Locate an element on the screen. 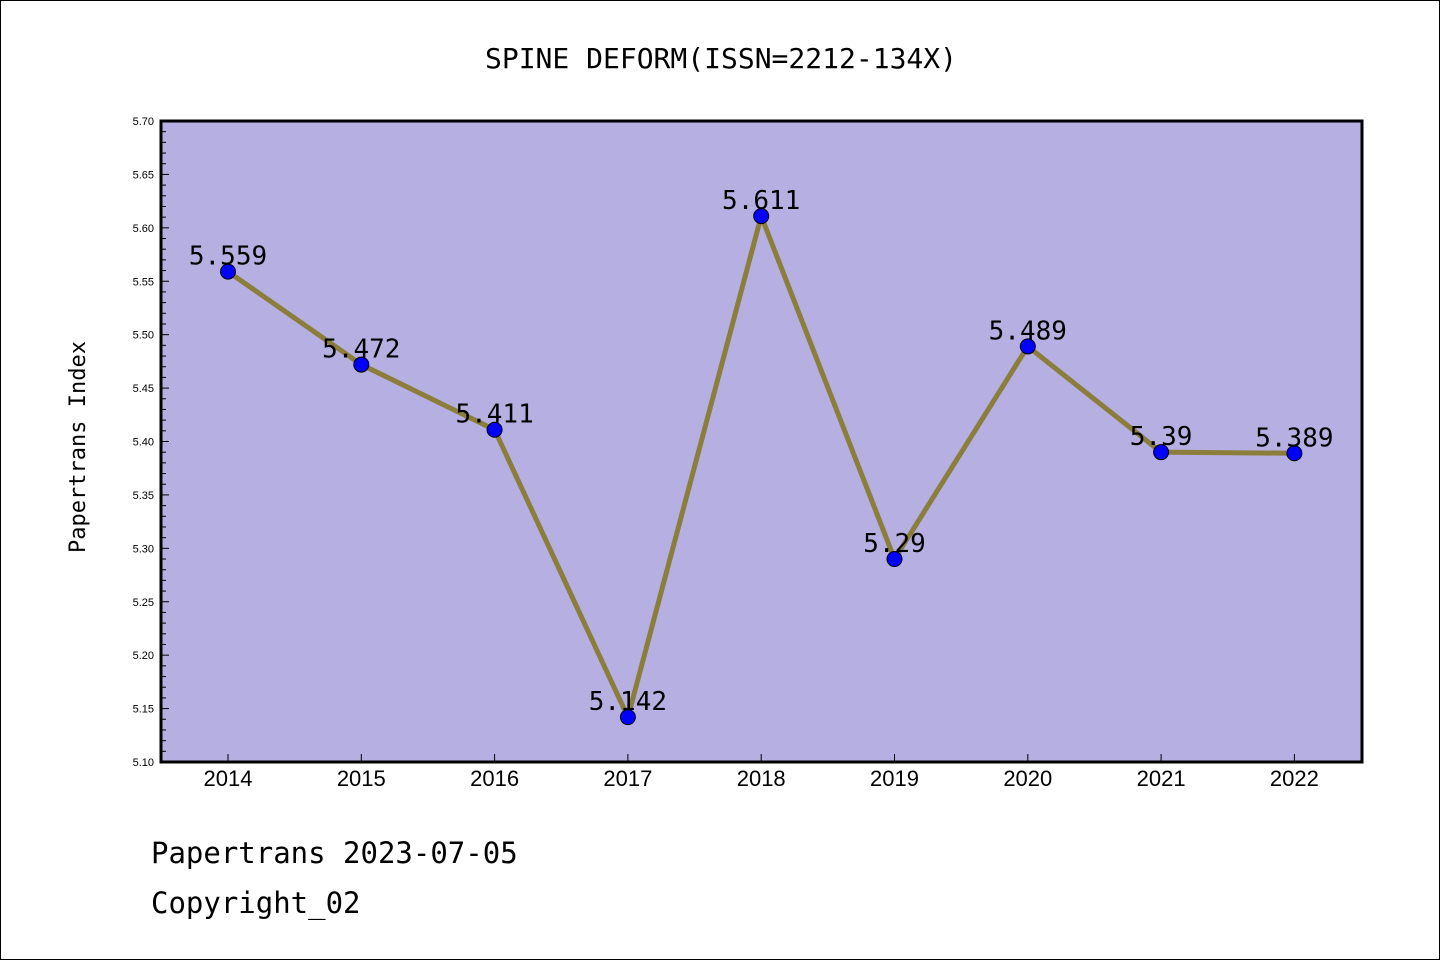  x-tick-label: 2022 is located at coordinates (1294, 778).